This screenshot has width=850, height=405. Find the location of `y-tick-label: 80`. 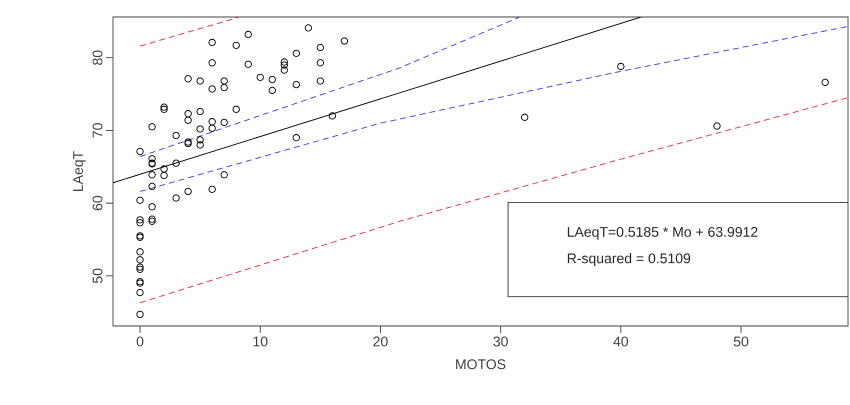

y-tick-label: 80 is located at coordinates (97, 57).